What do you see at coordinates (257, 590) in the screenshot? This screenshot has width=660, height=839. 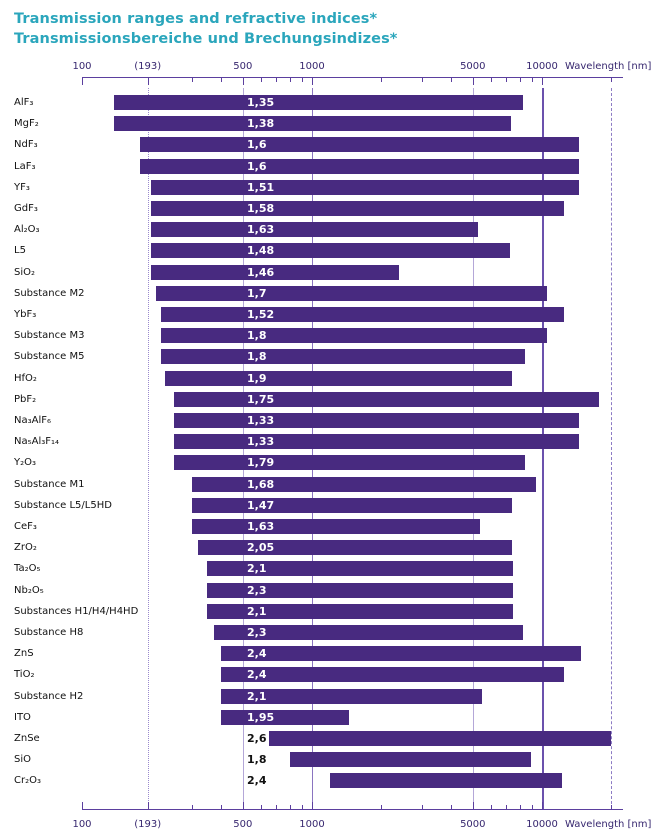 I see `refractive-index-label: 2,3` at bounding box center [257, 590].